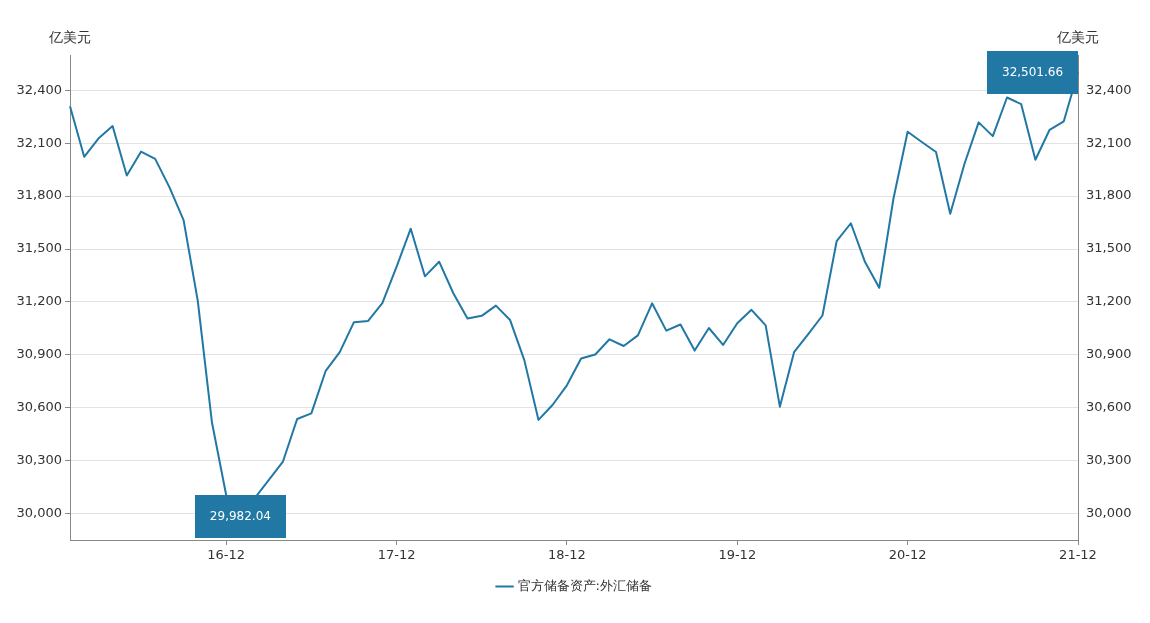 The image size is (1150, 623). Describe the element at coordinates (1109, 195) in the screenshot. I see `y2-tick-label: 31,800` at that location.